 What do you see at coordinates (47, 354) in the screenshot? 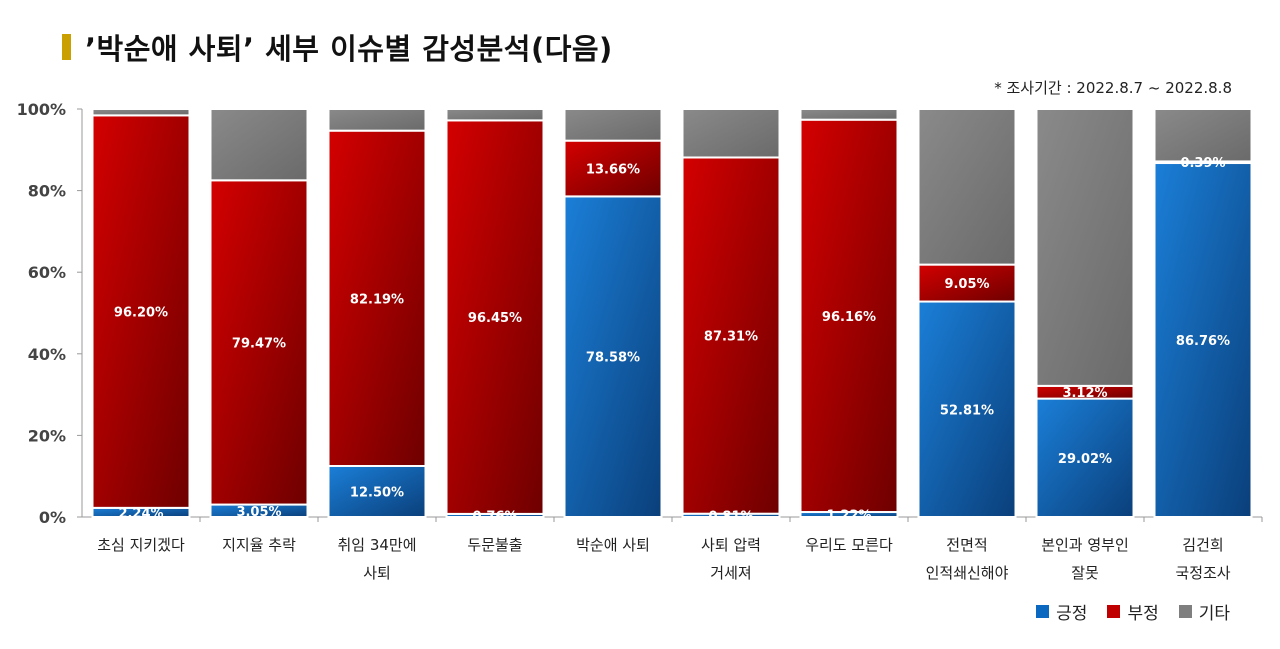
I see `y-axis-tick-label: 40%` at bounding box center [47, 354].